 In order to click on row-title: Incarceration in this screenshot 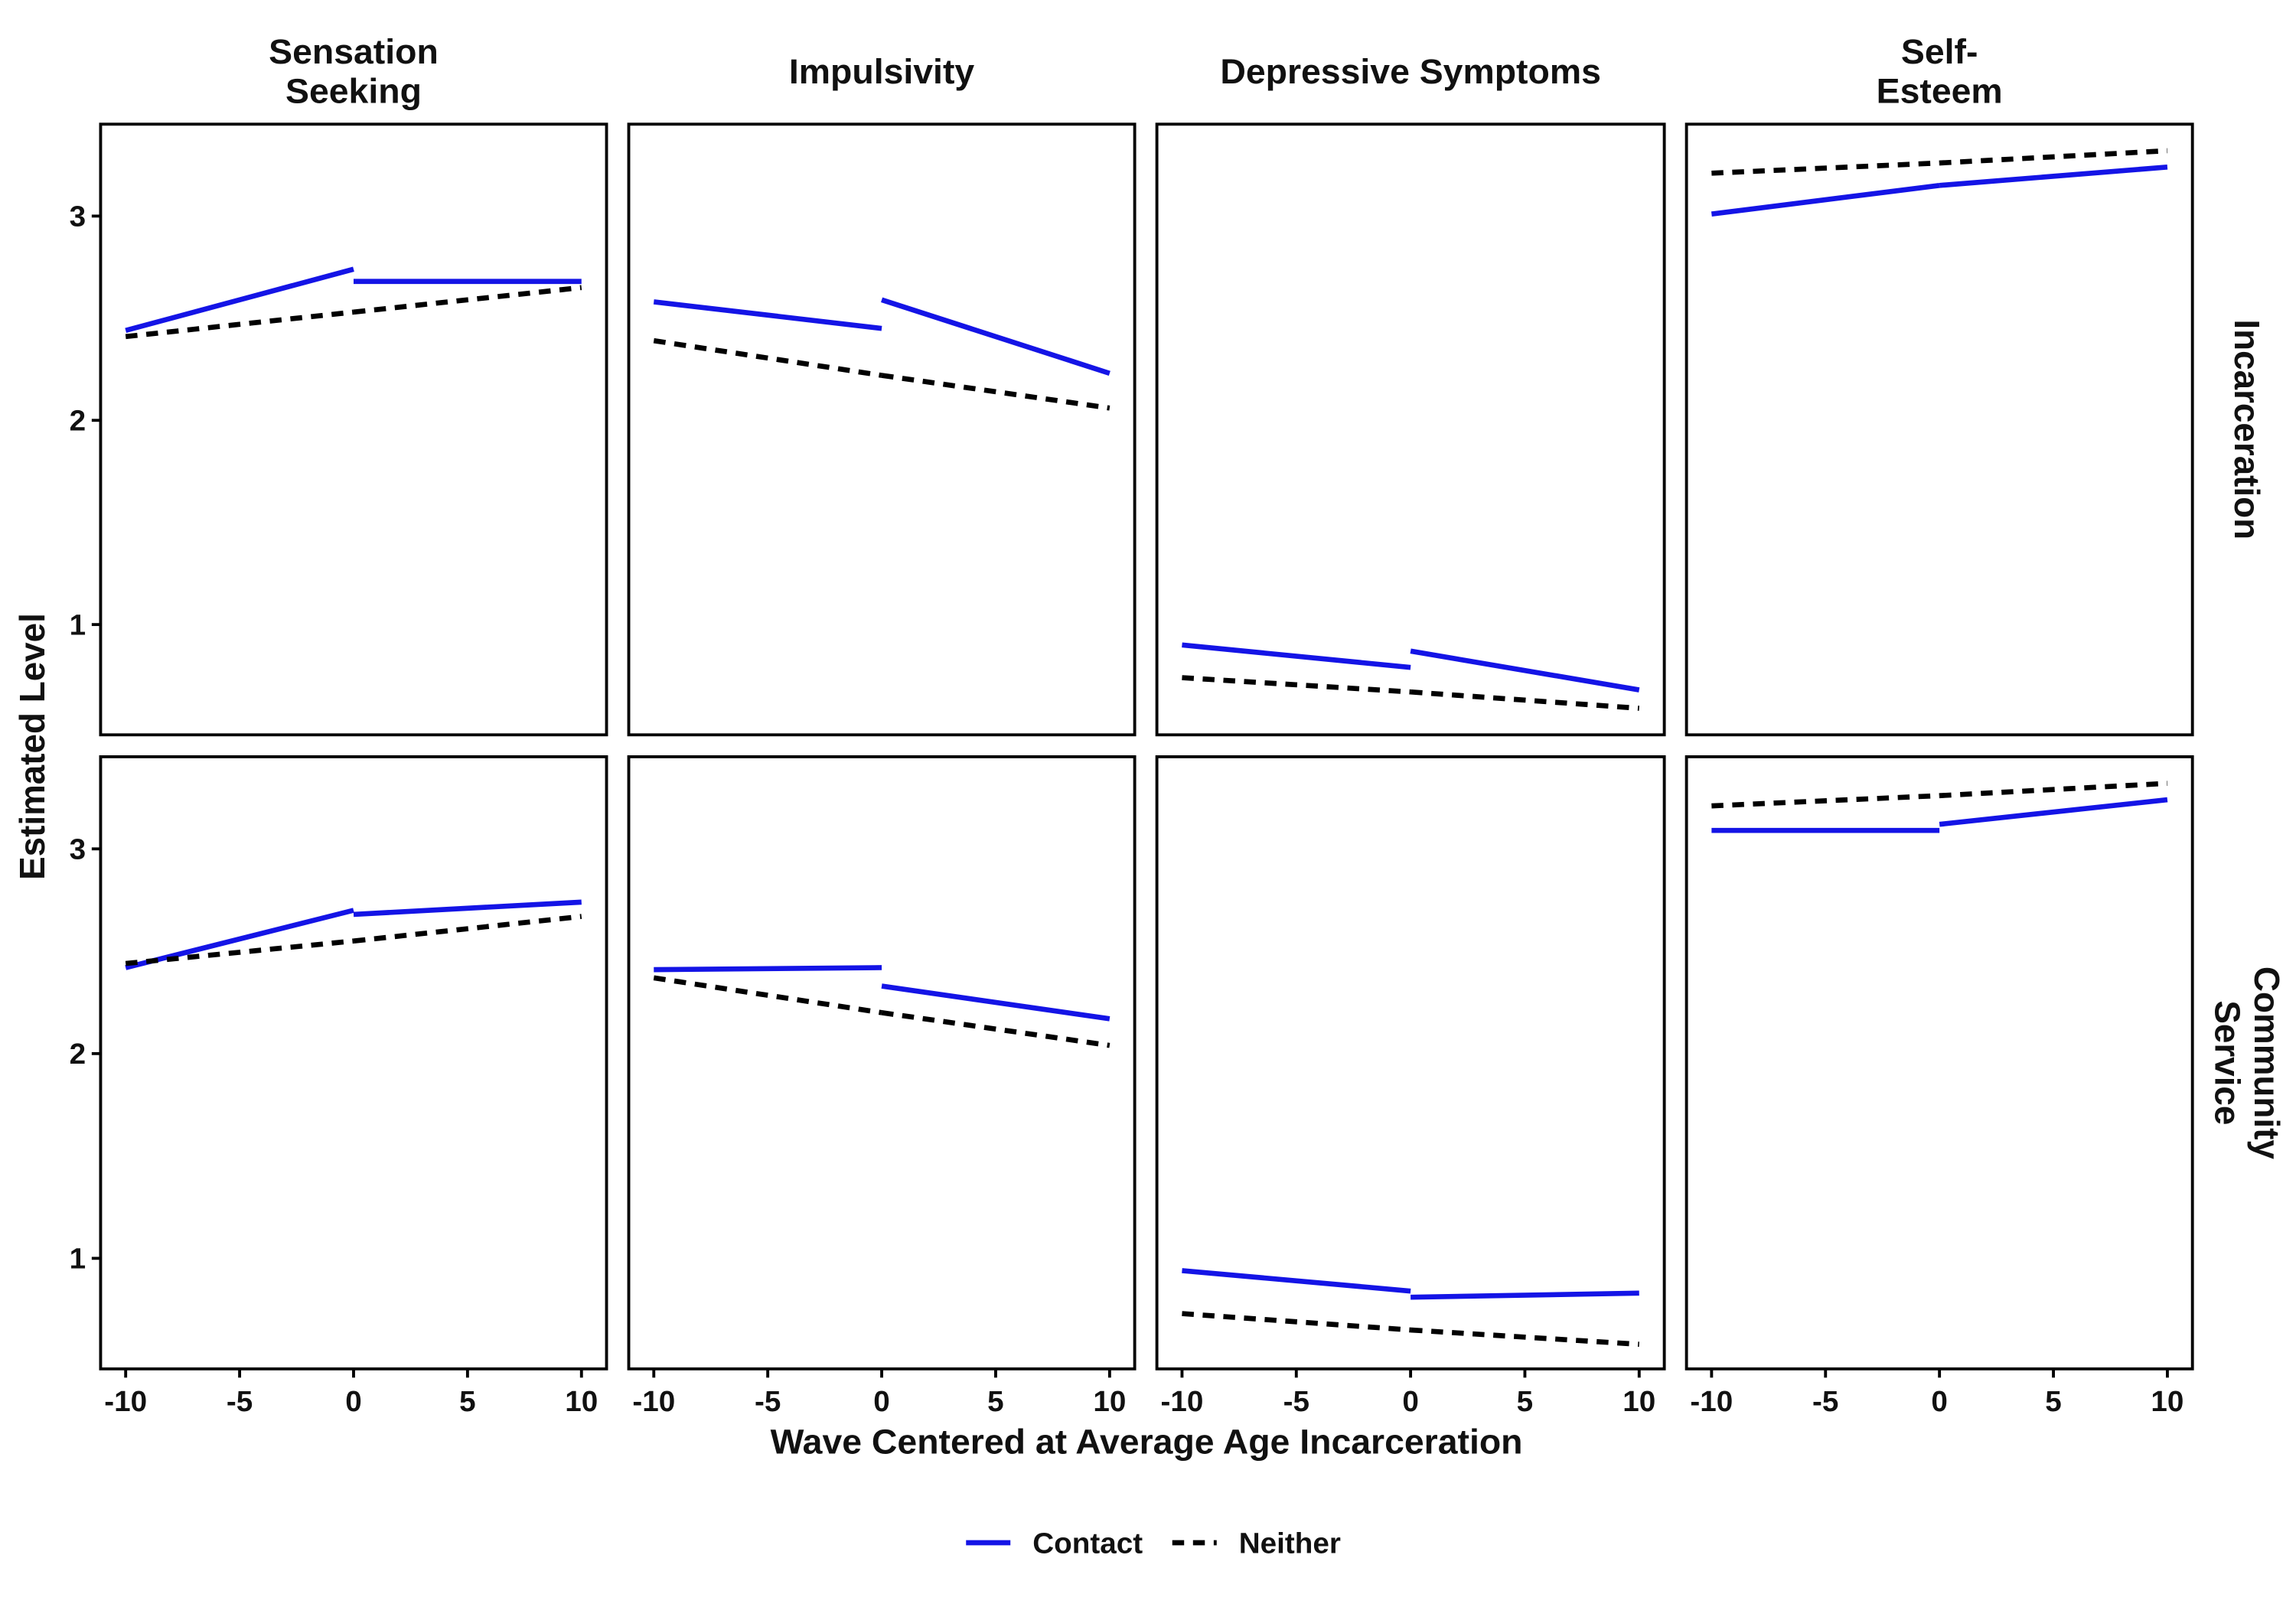, I will do `click(2247, 429)`.